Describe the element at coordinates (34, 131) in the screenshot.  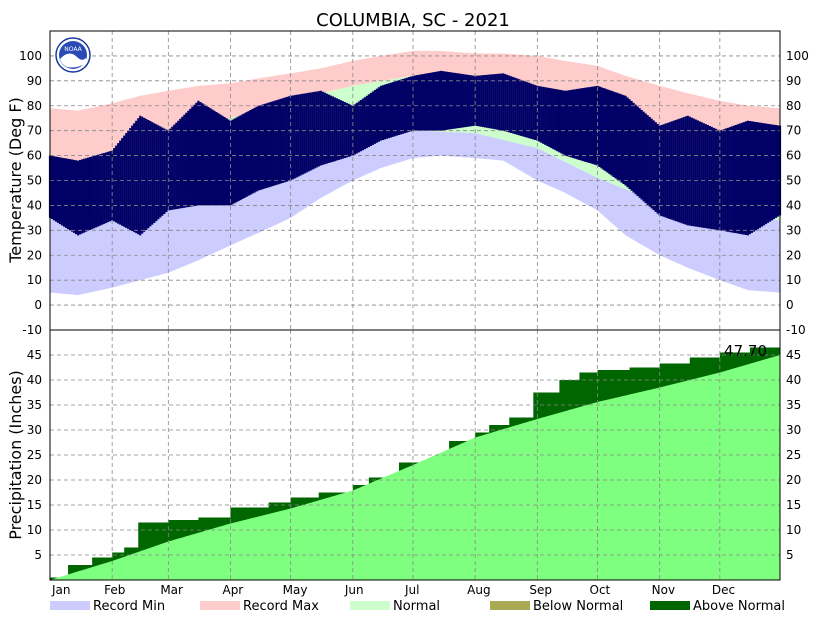
I see `temp-y-tick-left: 70` at that location.